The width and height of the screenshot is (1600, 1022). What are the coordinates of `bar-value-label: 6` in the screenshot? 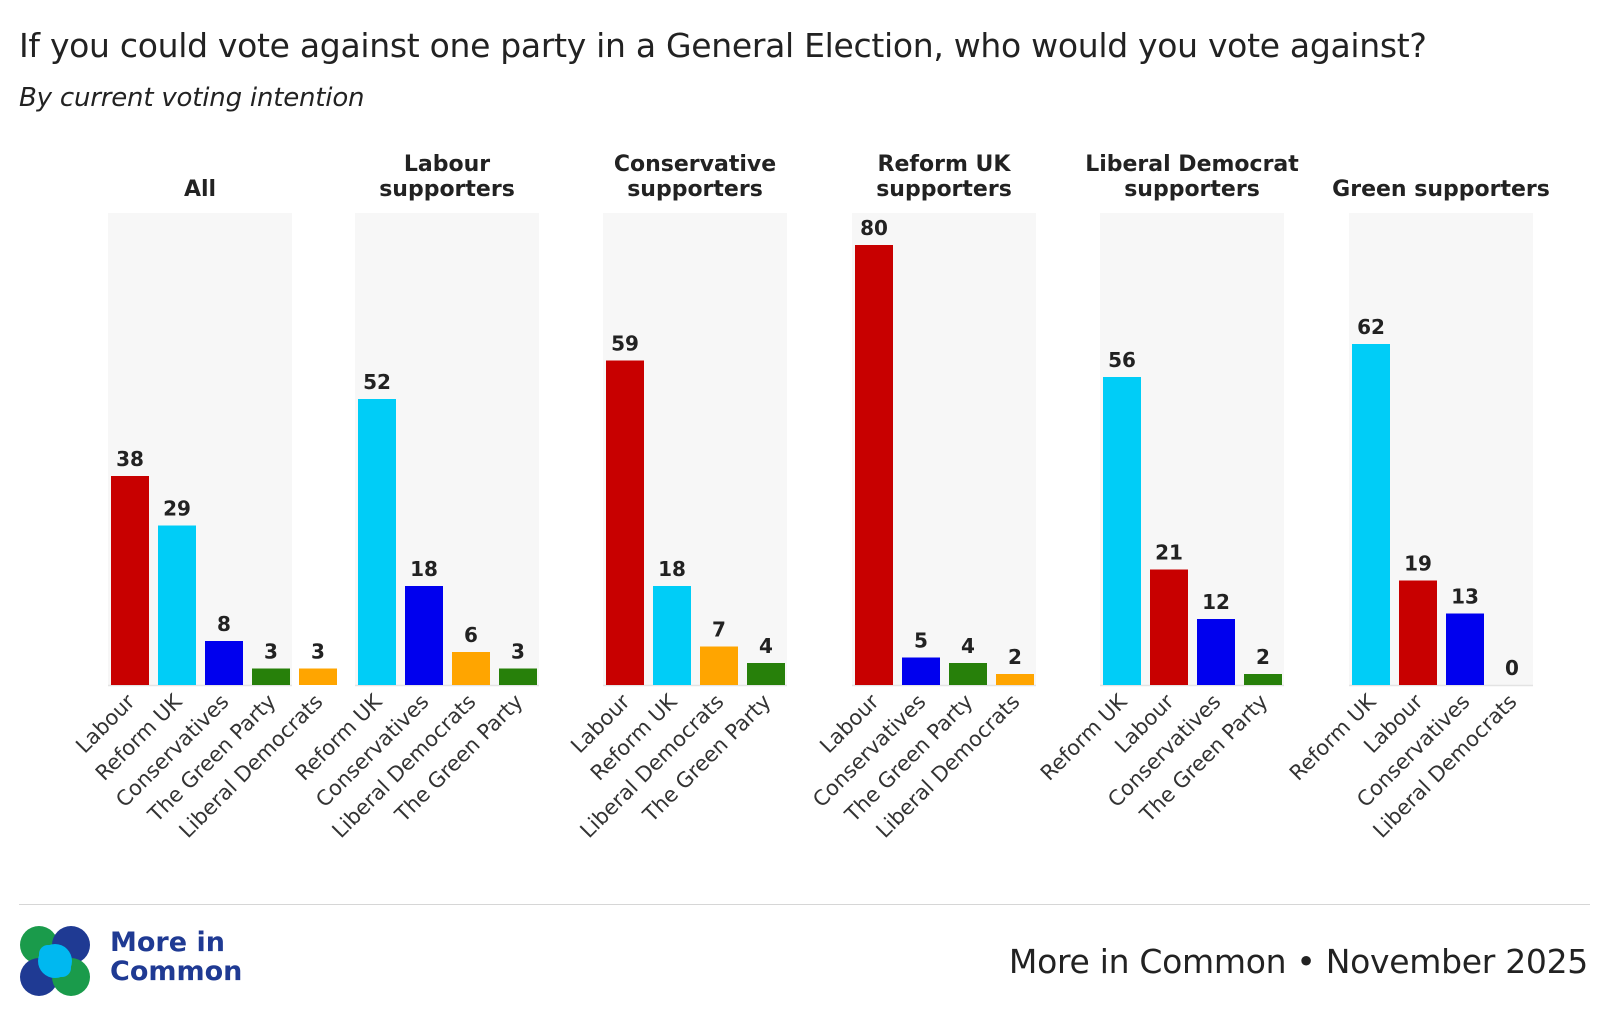 It's located at (471, 635).